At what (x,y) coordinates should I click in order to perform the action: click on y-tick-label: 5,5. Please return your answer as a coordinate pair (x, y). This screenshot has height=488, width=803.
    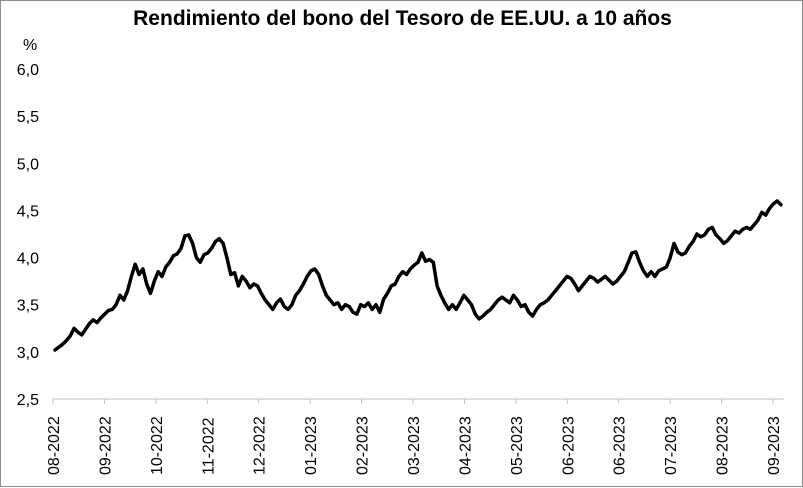
    Looking at the image, I should click on (28, 117).